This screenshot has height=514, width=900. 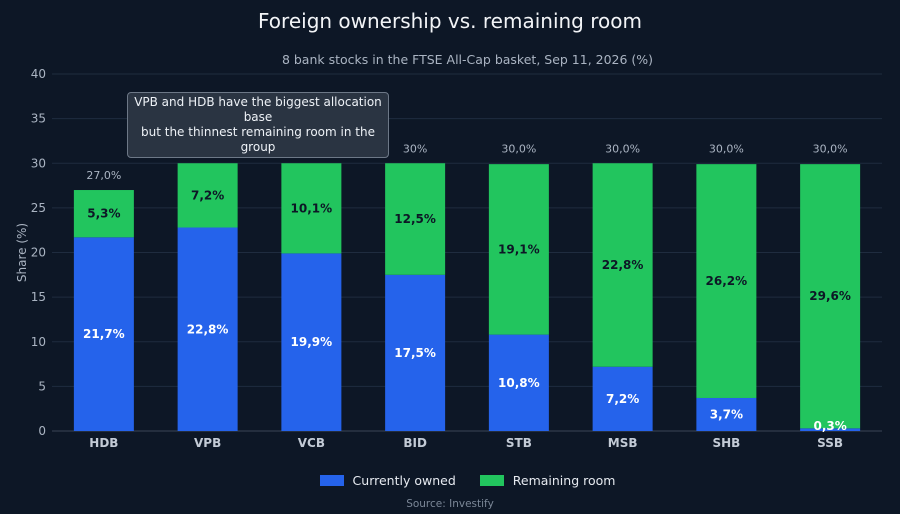 What do you see at coordinates (38, 119) in the screenshot?
I see `y-tick-label: 35` at bounding box center [38, 119].